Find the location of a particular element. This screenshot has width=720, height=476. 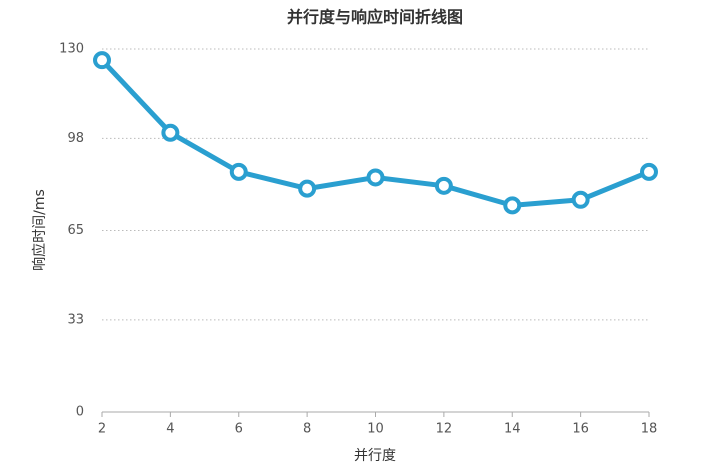

x-tick-label: 8 is located at coordinates (307, 429).